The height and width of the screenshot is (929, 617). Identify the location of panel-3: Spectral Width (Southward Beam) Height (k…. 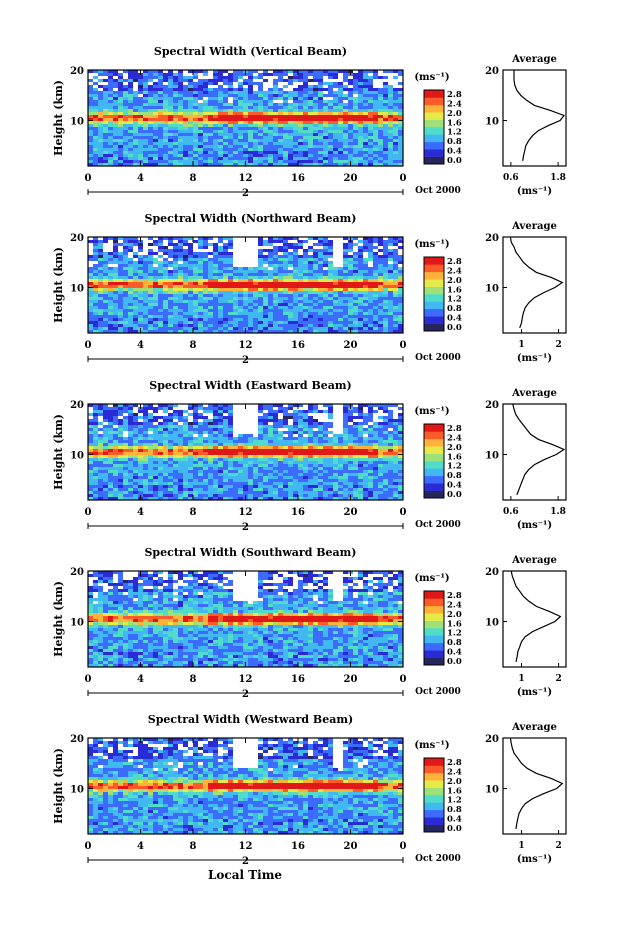
(309, 623).